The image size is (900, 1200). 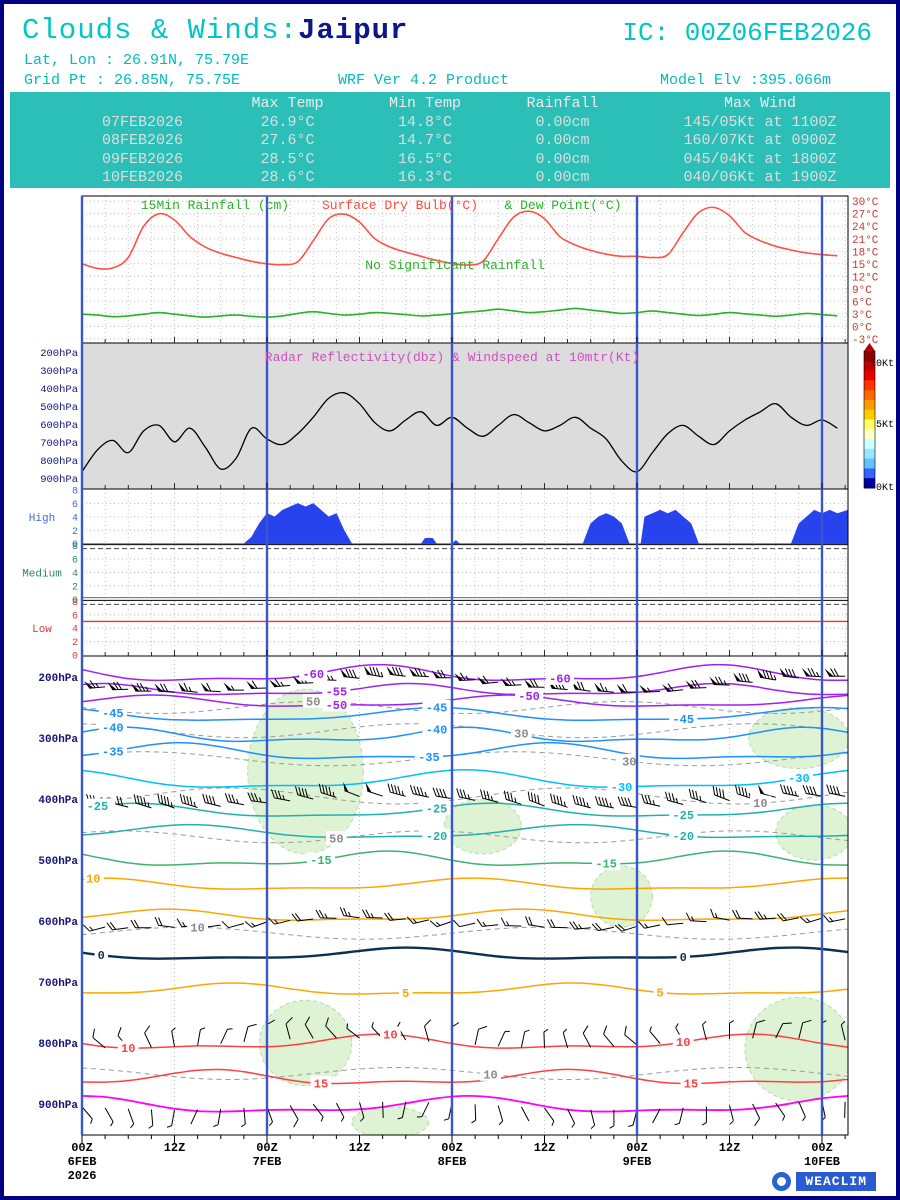 I want to click on page-title: Clouds & Winds:, so click(x=160, y=30).